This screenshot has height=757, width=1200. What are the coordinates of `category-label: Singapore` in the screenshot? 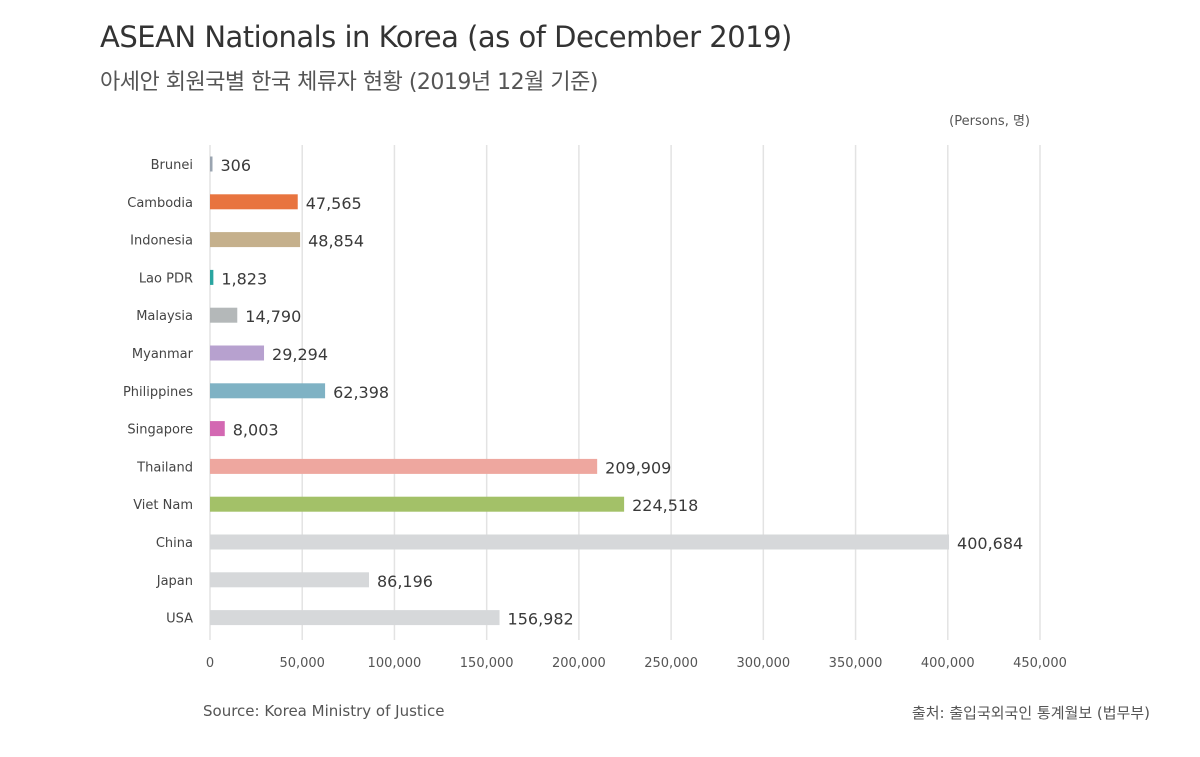 It's located at (160, 430).